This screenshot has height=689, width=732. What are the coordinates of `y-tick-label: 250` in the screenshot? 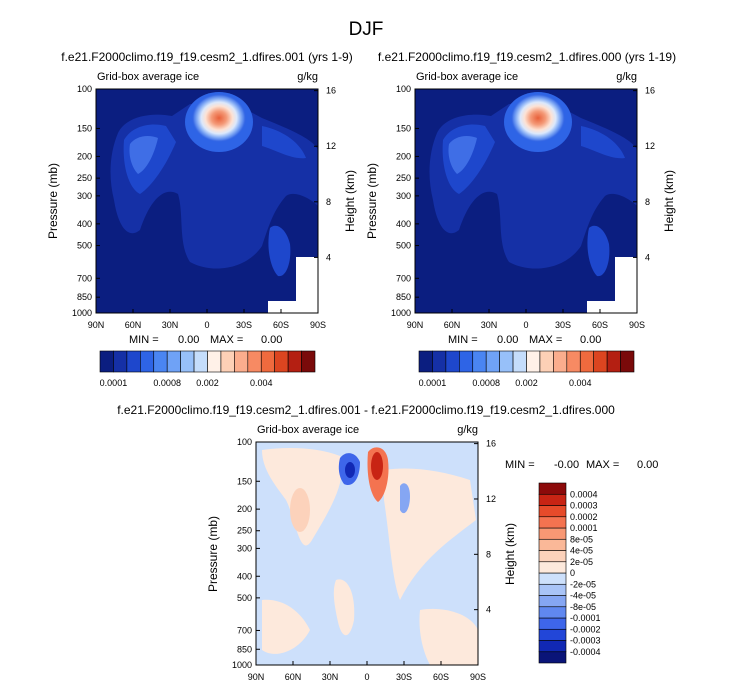 It's located at (84, 178).